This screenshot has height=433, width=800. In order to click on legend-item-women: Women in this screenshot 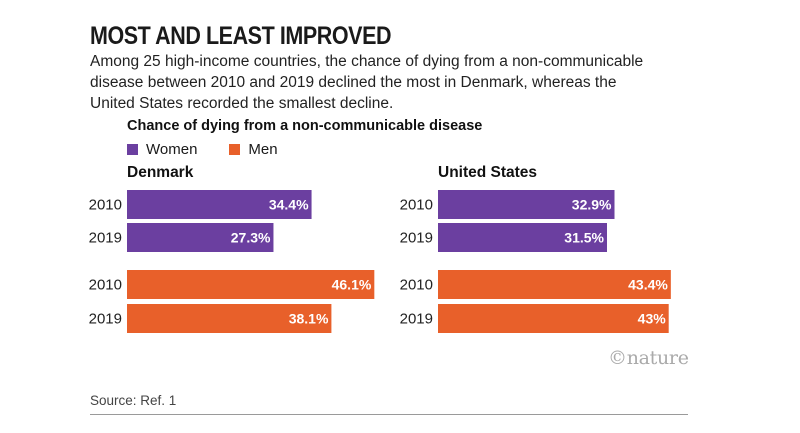, I will do `click(162, 149)`.